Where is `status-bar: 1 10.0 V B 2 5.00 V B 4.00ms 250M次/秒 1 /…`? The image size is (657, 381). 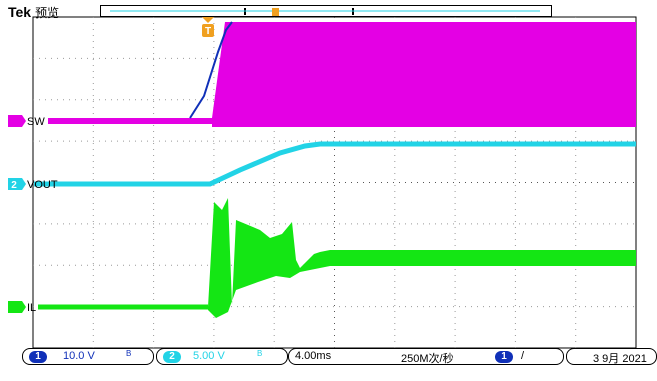 status-bar: 1 10.0 V B 2 5.00 V B 4.00ms 250M次/秒 1 /… is located at coordinates (339, 364).